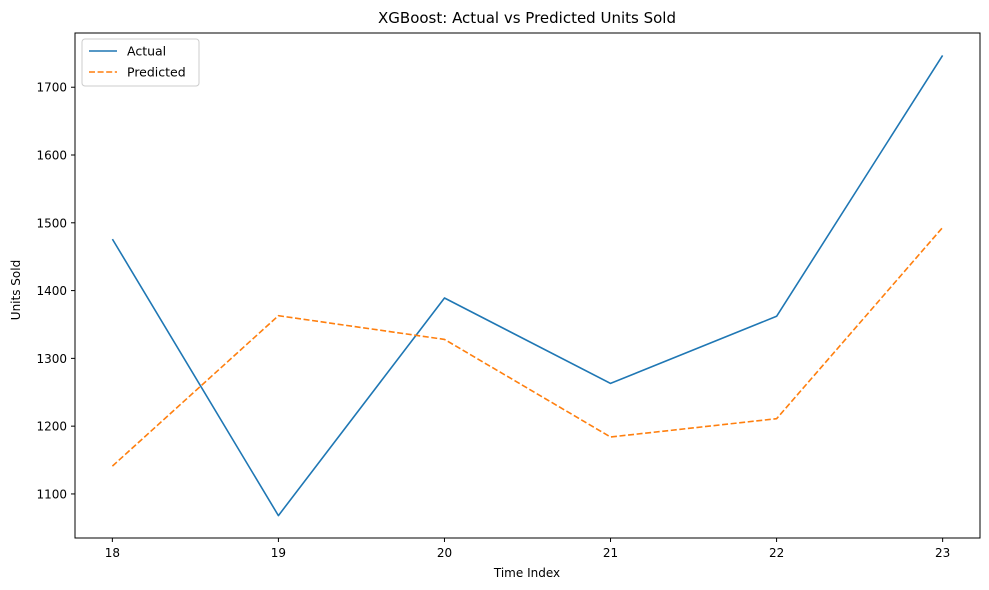 Image resolution: width=989 pixels, height=590 pixels. I want to click on chart-title: XGBoost: Actual vs Predicted Units Sold, so click(527, 18).